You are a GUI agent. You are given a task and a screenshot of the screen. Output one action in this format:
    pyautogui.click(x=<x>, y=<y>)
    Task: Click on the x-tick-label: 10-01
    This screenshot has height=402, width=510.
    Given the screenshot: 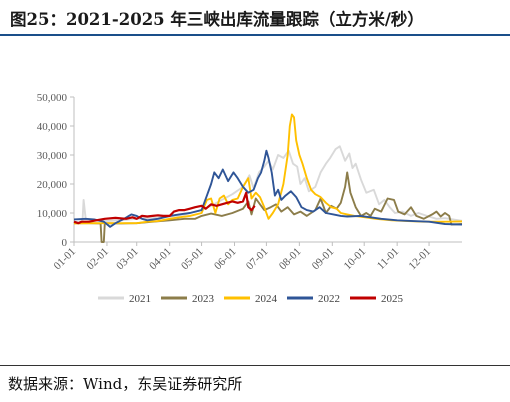 What is the action you would take?
    pyautogui.click(x=355, y=259)
    